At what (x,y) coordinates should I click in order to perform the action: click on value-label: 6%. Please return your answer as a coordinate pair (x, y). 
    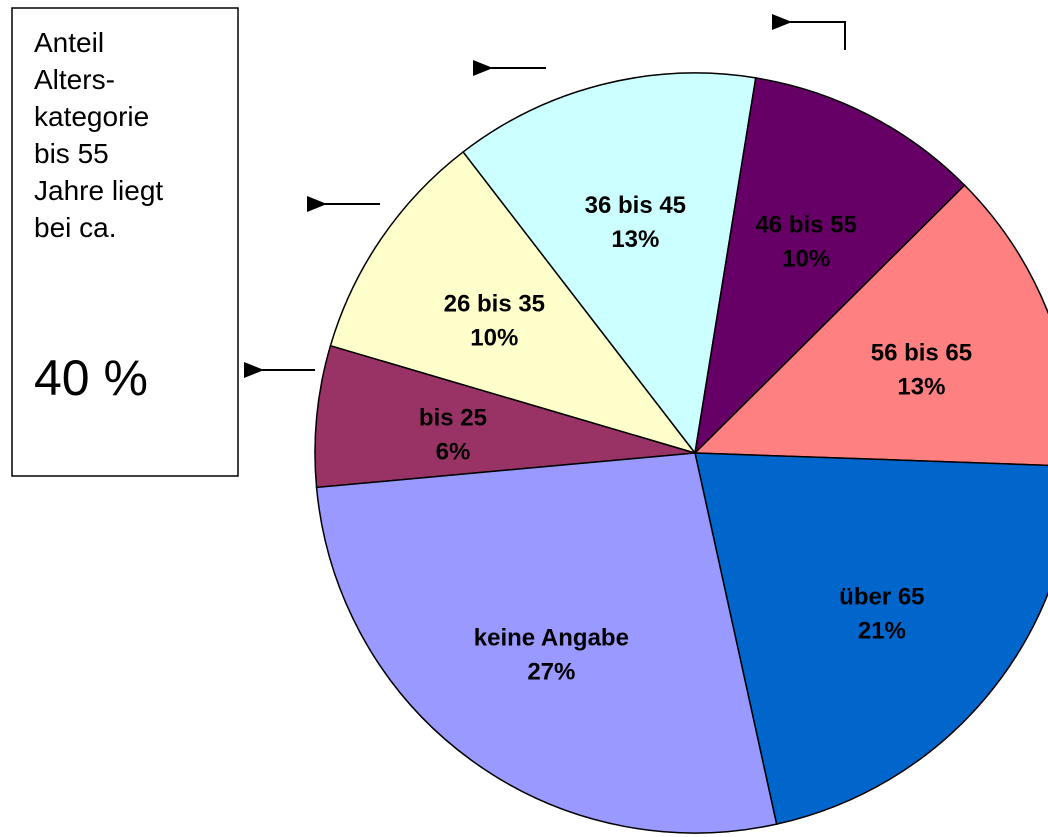
    Looking at the image, I should click on (453, 451).